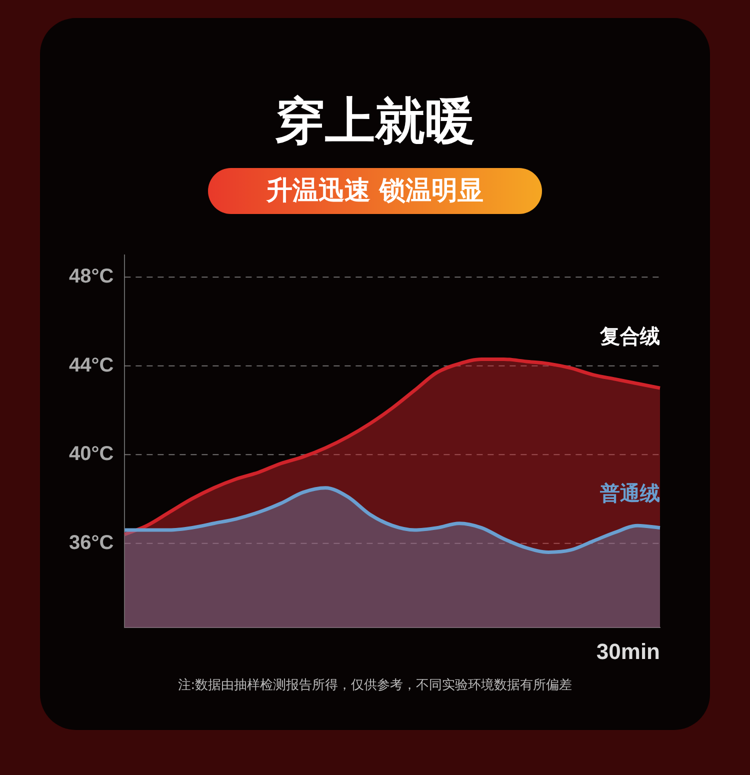 The image size is (750, 775). Describe the element at coordinates (629, 492) in the screenshot. I see `series-label: 普通绒` at that location.